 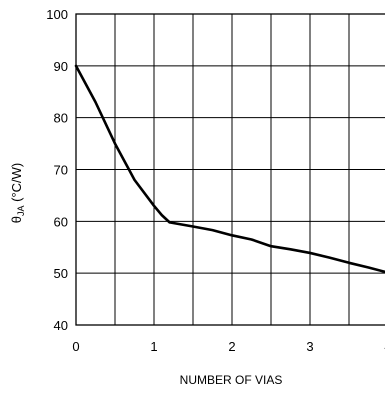 What do you see at coordinates (153, 346) in the screenshot?
I see `x-tick-label: 1` at bounding box center [153, 346].